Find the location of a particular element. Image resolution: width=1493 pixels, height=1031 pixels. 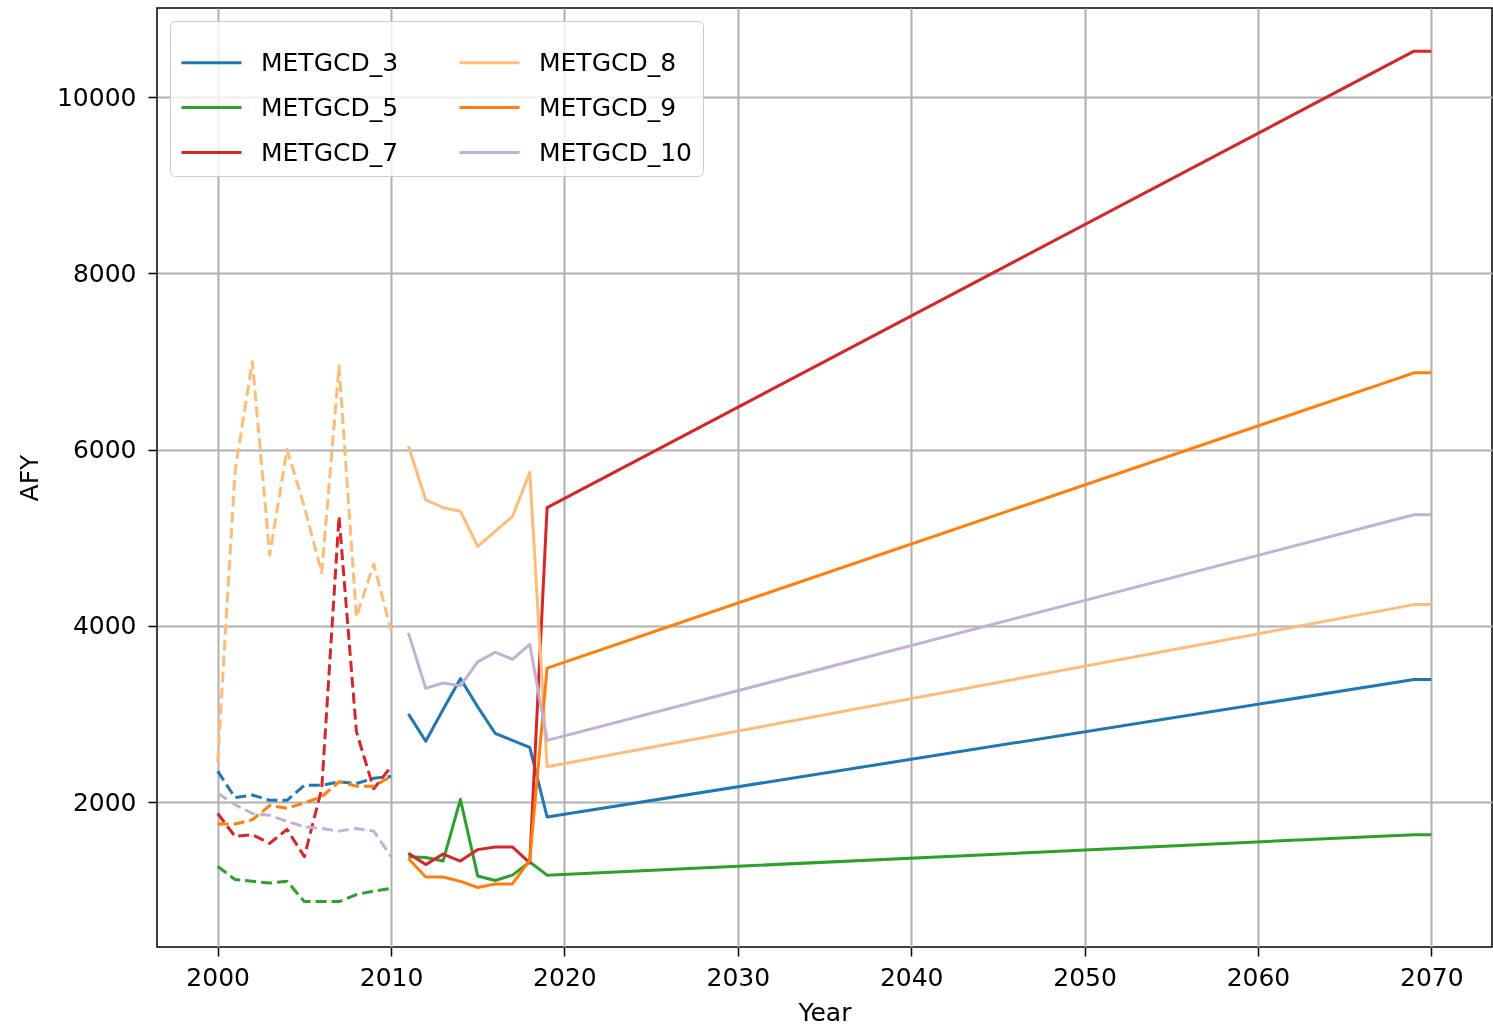

y-axis-title: AFY is located at coordinates (29, 477).